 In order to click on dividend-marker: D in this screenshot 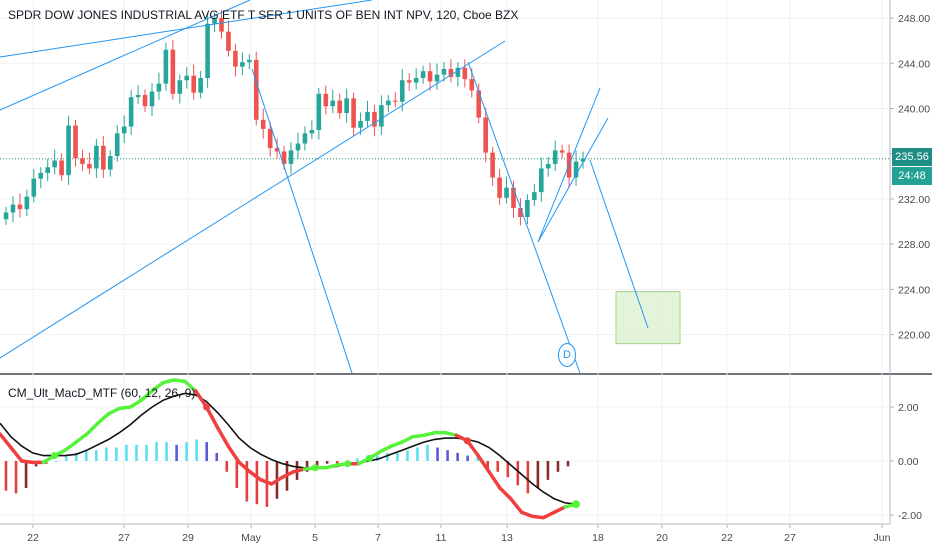, I will do `click(567, 355)`.